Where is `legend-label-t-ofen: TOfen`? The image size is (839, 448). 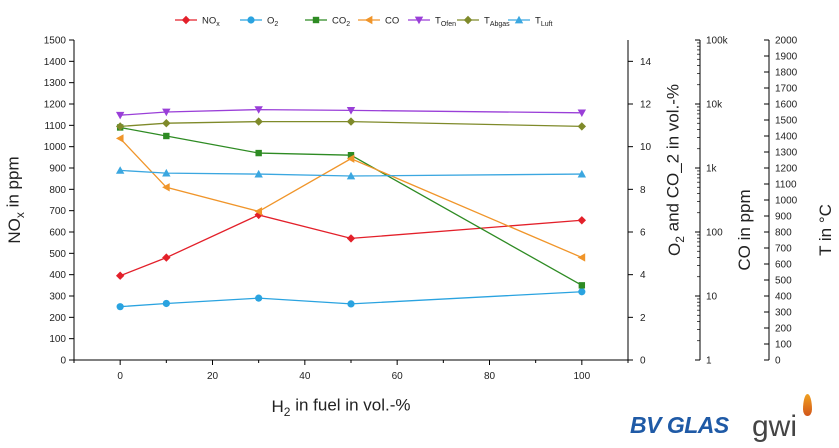
legend-label-t-ofen: TOfen is located at coordinates (445, 22).